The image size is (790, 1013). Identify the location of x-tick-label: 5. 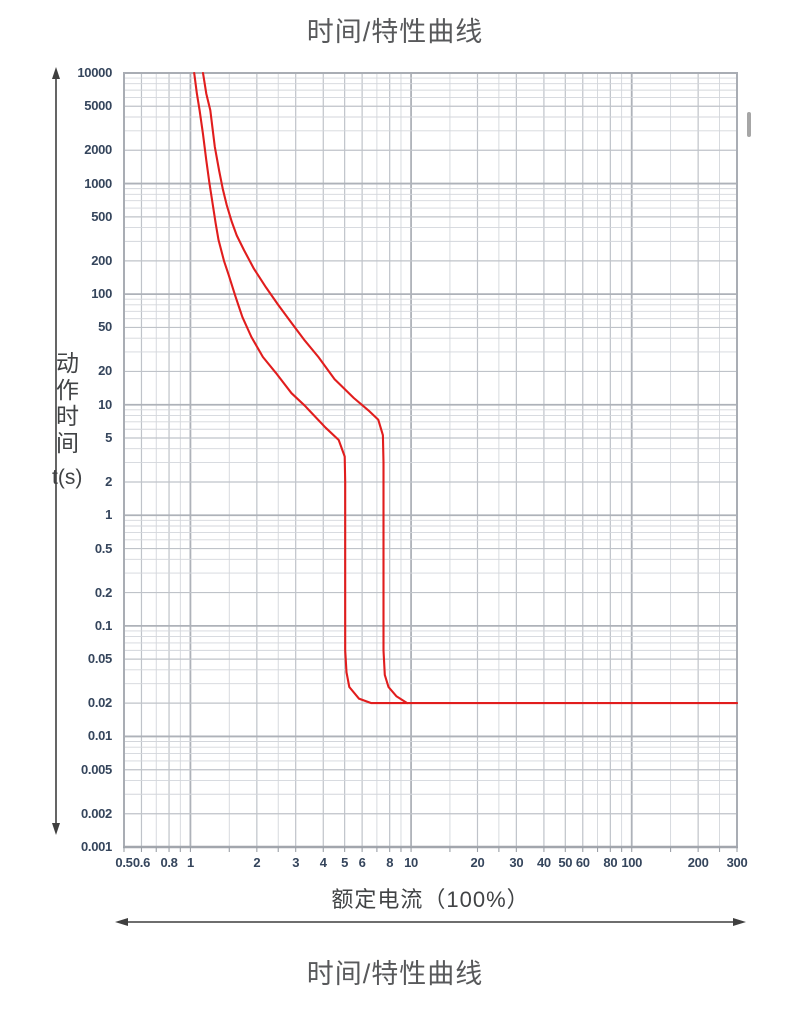
(345, 862).